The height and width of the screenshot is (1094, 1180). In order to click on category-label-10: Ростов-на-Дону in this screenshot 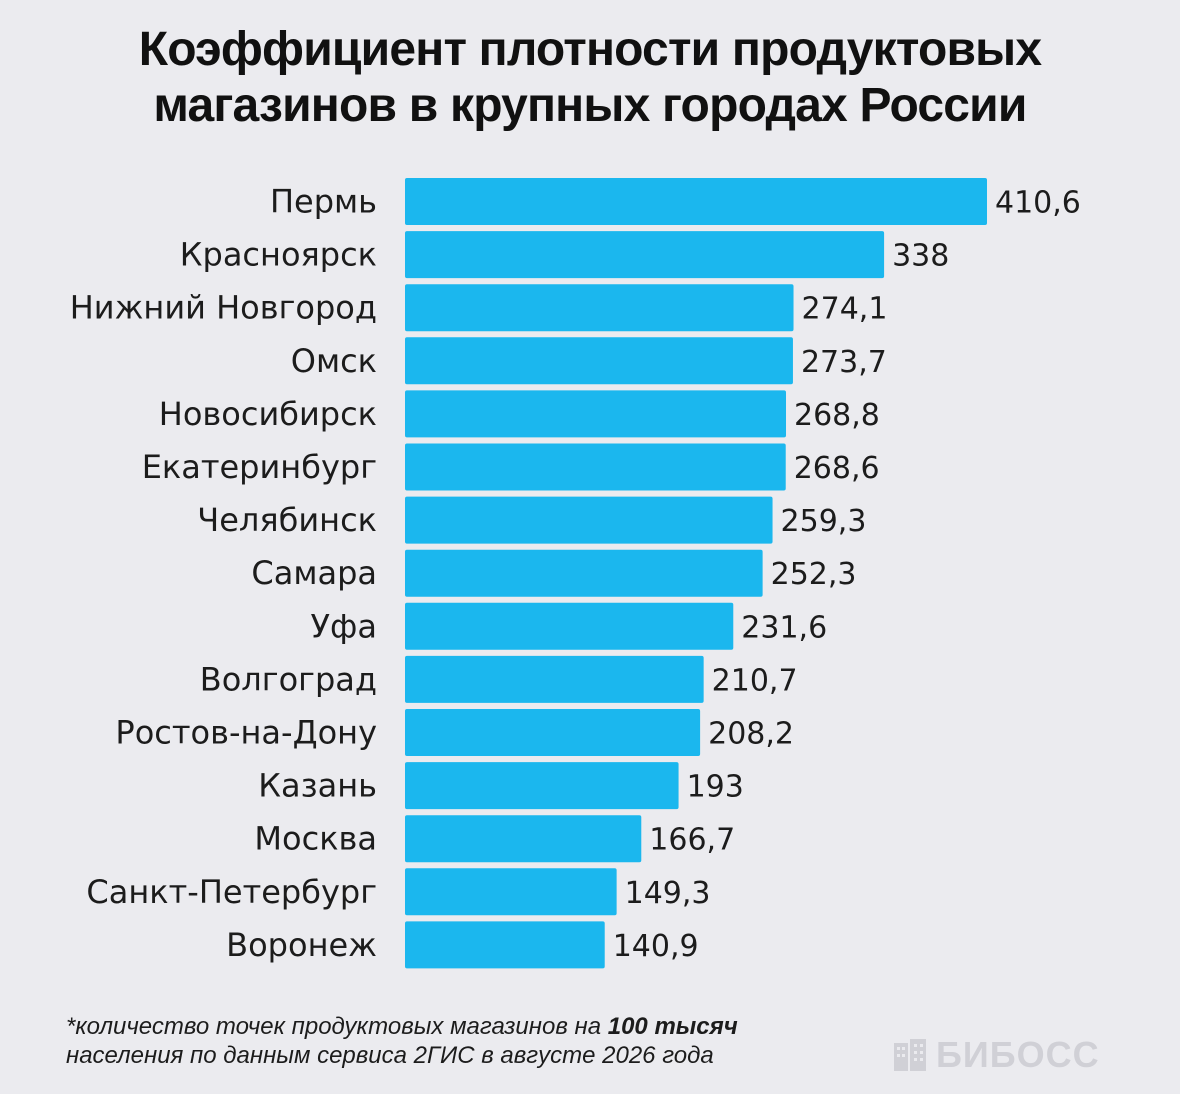, I will do `click(246, 733)`.